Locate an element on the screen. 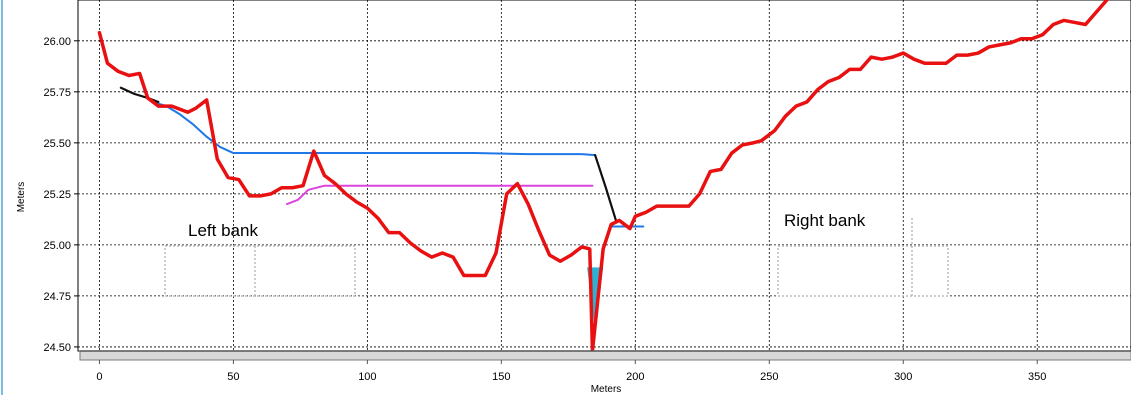 This screenshot has width=1131, height=400. bank-markers is located at coordinates (556, 257).